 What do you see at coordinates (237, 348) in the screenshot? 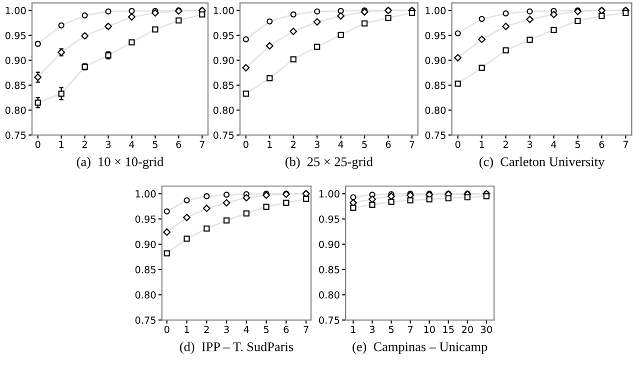
I see `x-axis-title: (d) IPP – T. SudParis` at bounding box center [237, 348].